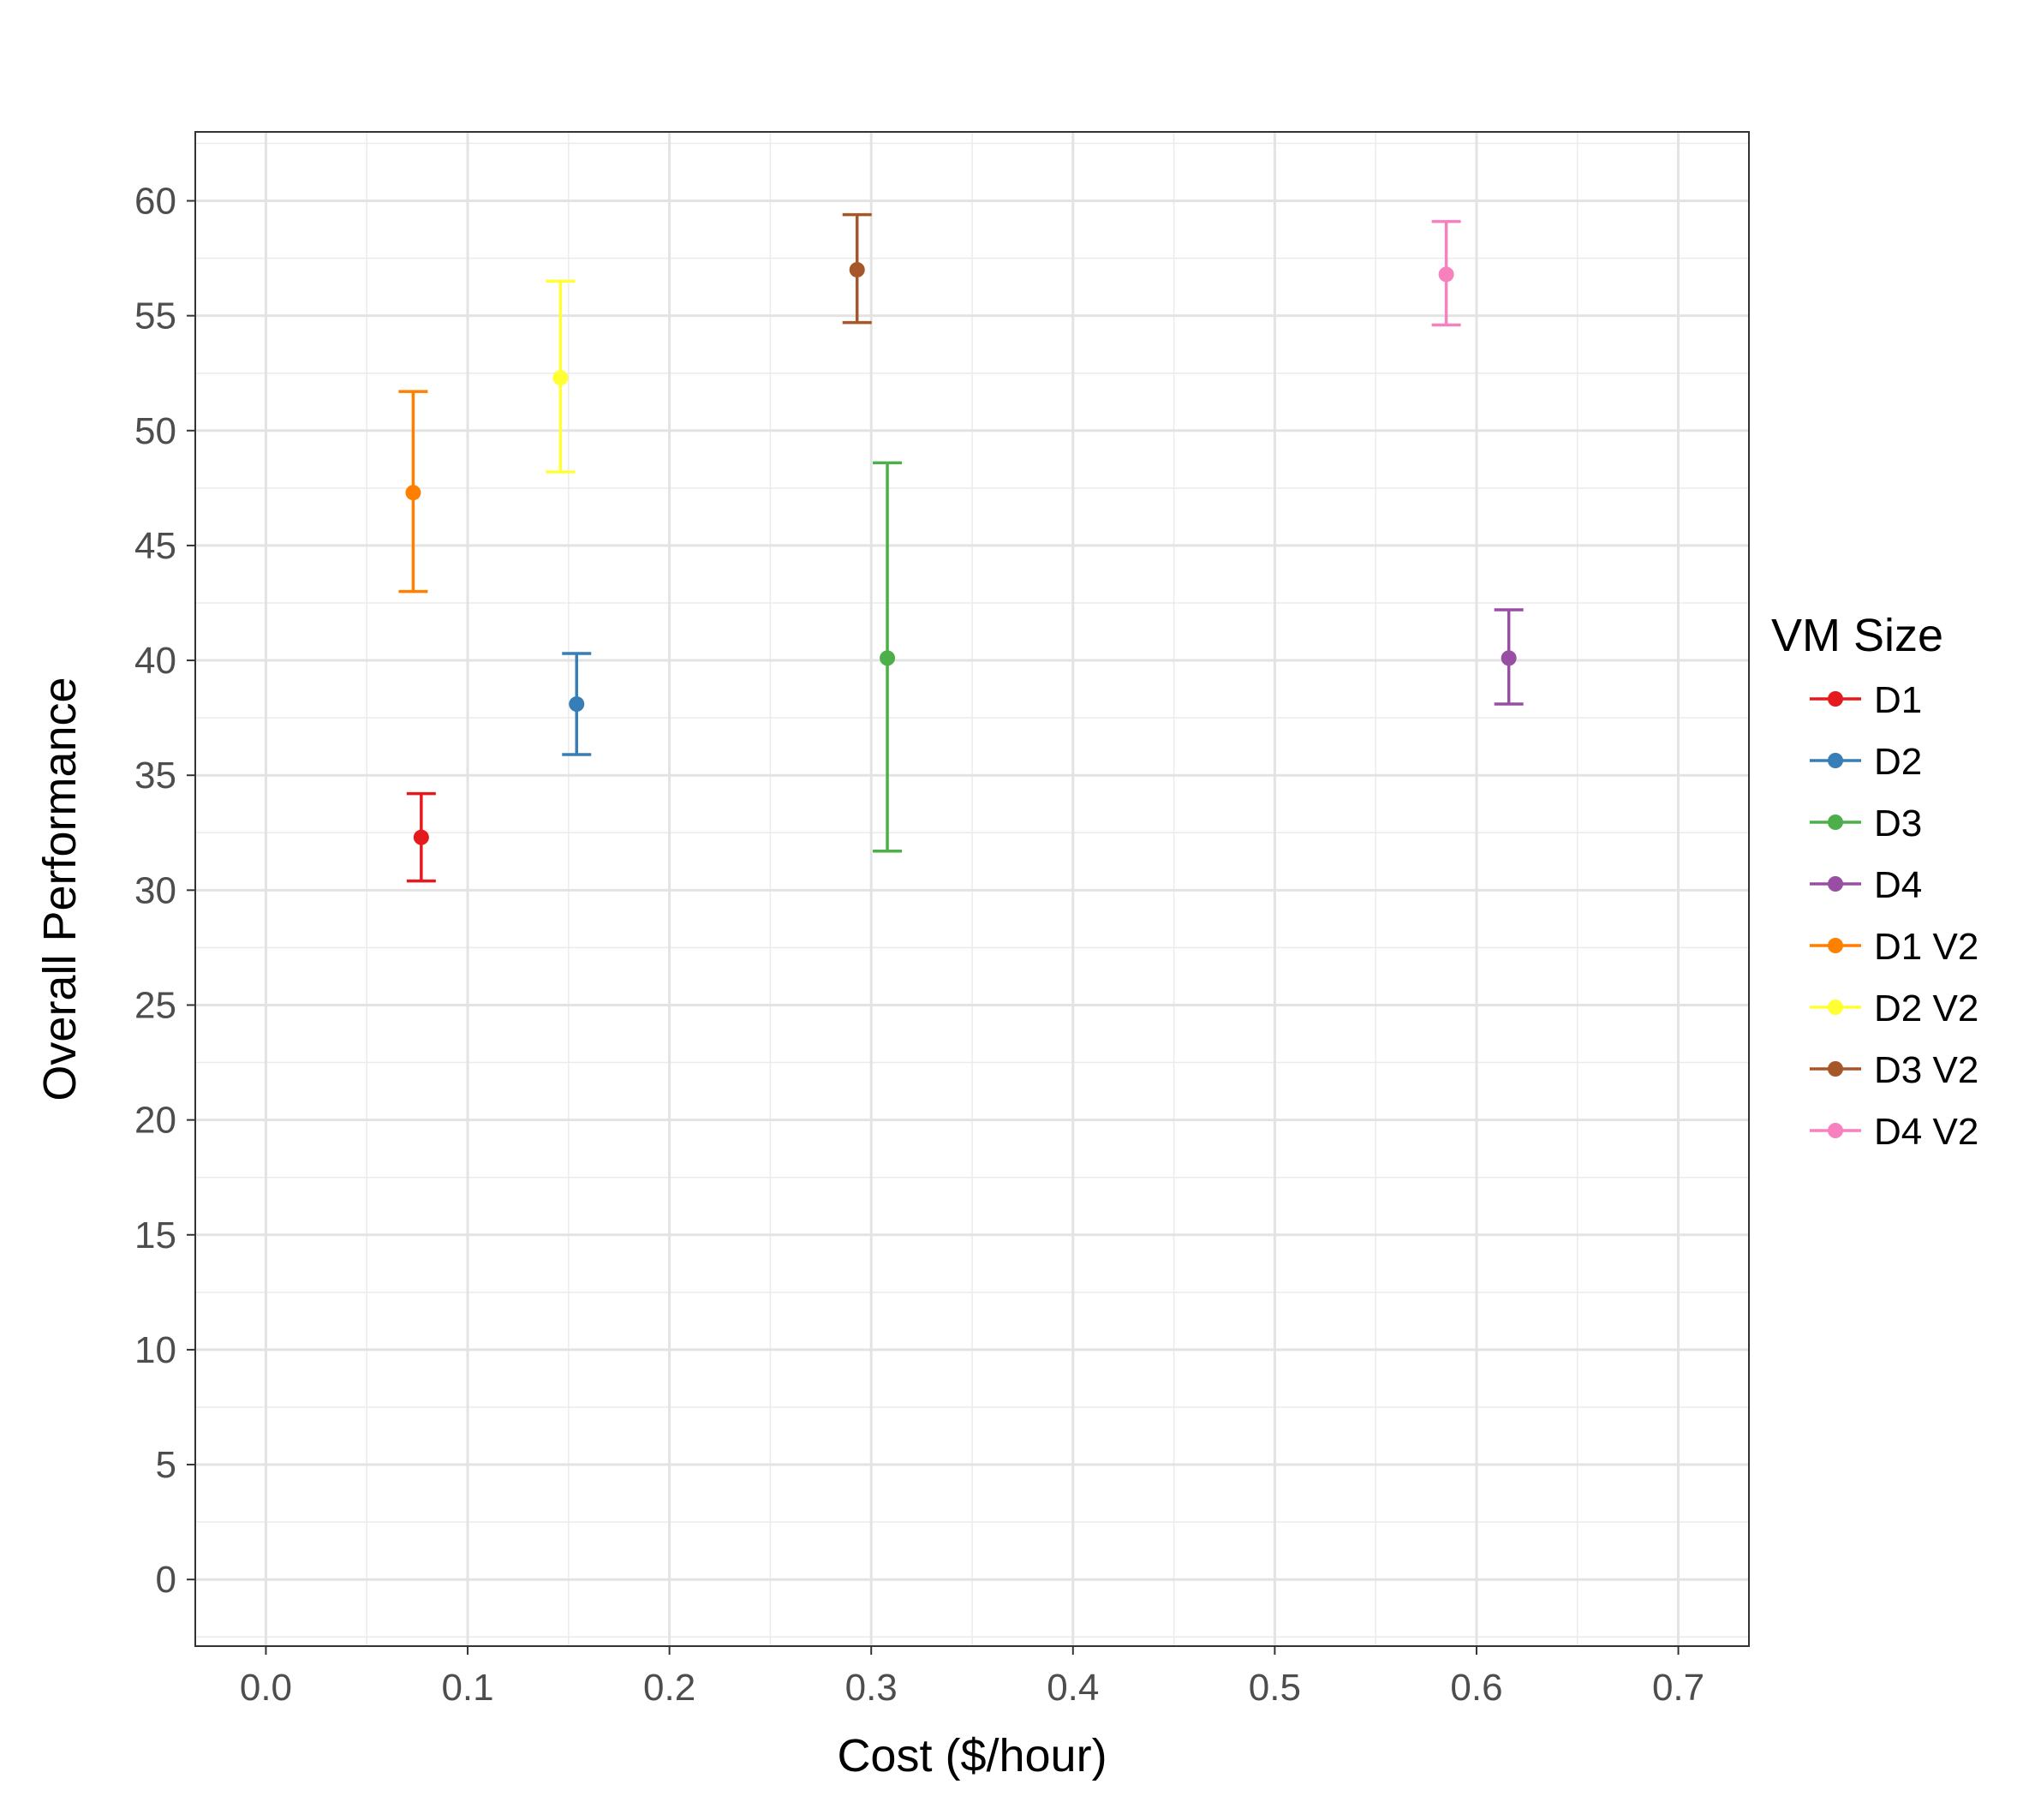 The image size is (2023, 1820). I want to click on series-d1-v2, so click(413, 492).